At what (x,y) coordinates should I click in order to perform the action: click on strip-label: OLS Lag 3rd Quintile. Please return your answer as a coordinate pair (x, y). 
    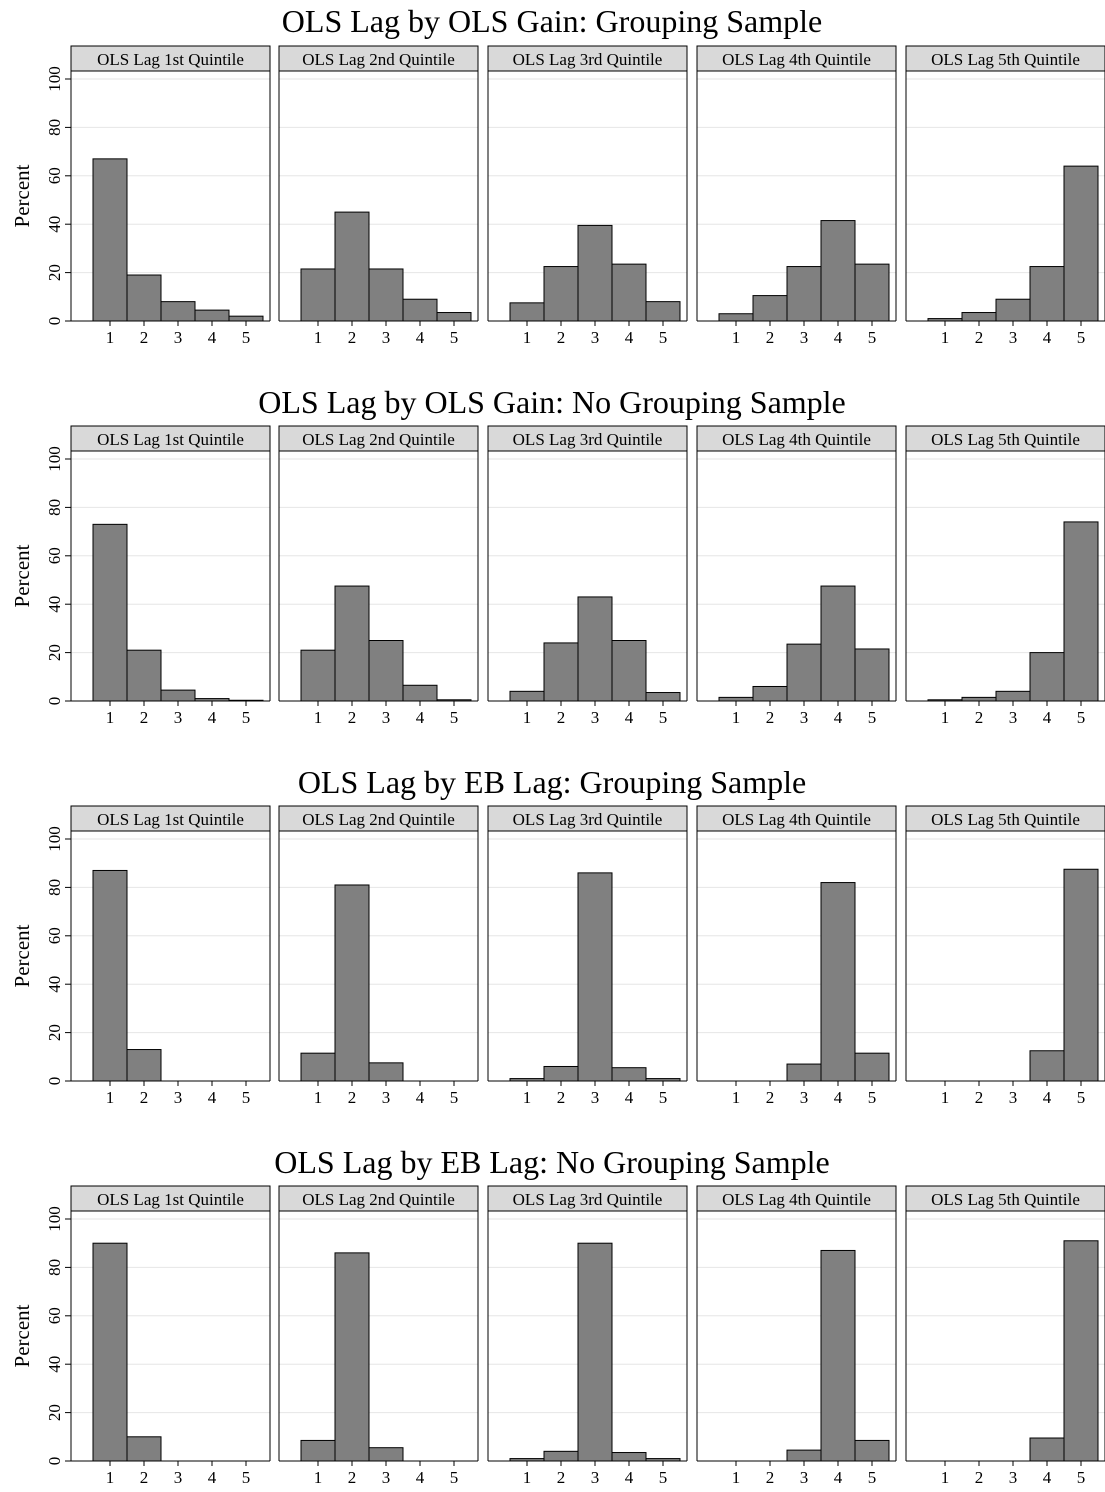
    Looking at the image, I should click on (588, 59).